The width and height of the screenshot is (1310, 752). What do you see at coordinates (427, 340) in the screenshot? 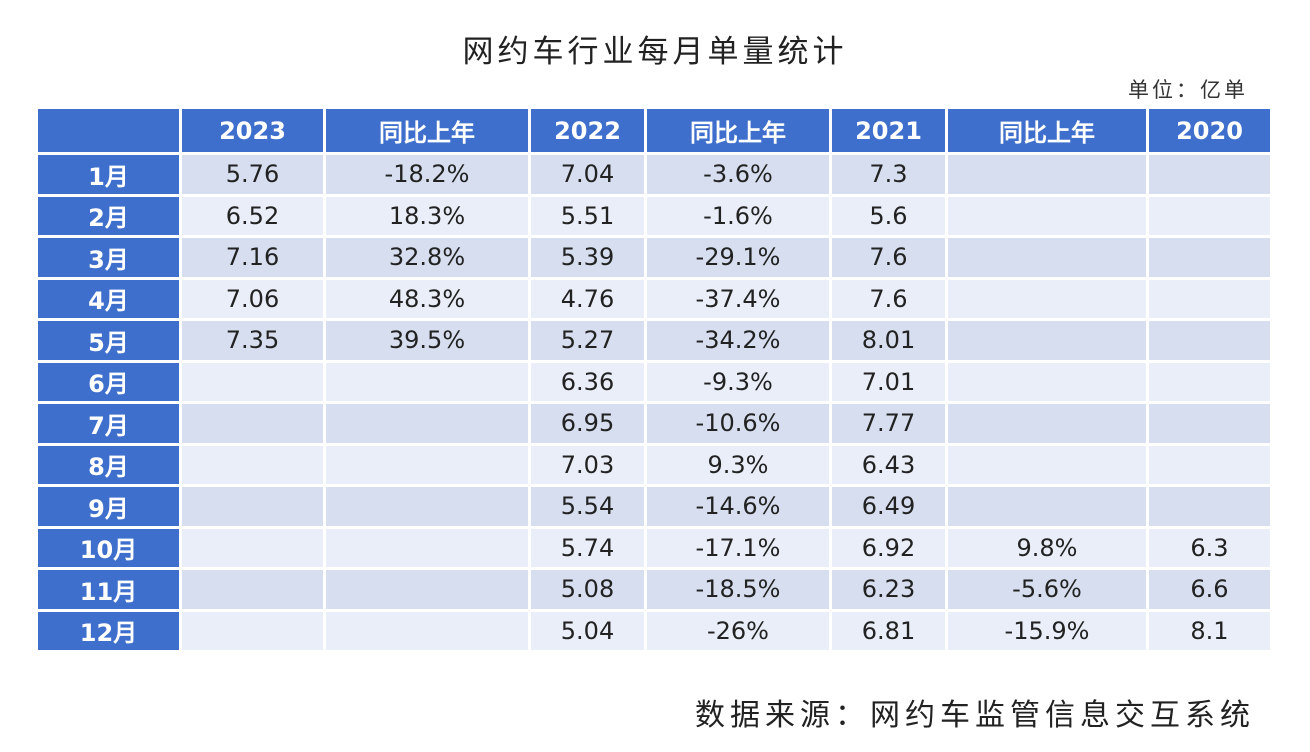
I see `table-cell: 39.5%` at bounding box center [427, 340].